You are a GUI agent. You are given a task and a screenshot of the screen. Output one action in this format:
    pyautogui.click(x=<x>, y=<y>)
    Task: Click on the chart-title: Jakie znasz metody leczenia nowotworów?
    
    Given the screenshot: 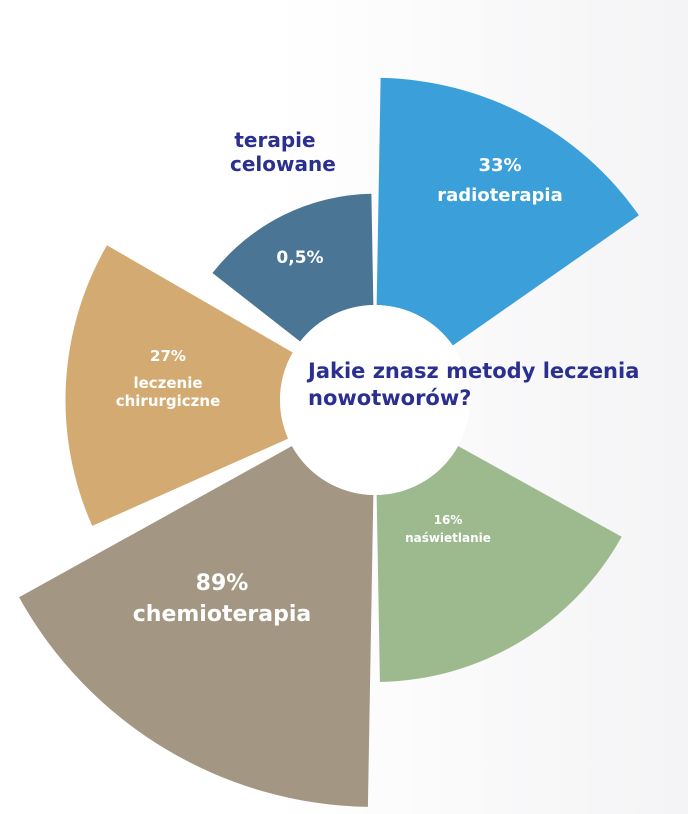 What is the action you would take?
    pyautogui.click(x=474, y=385)
    